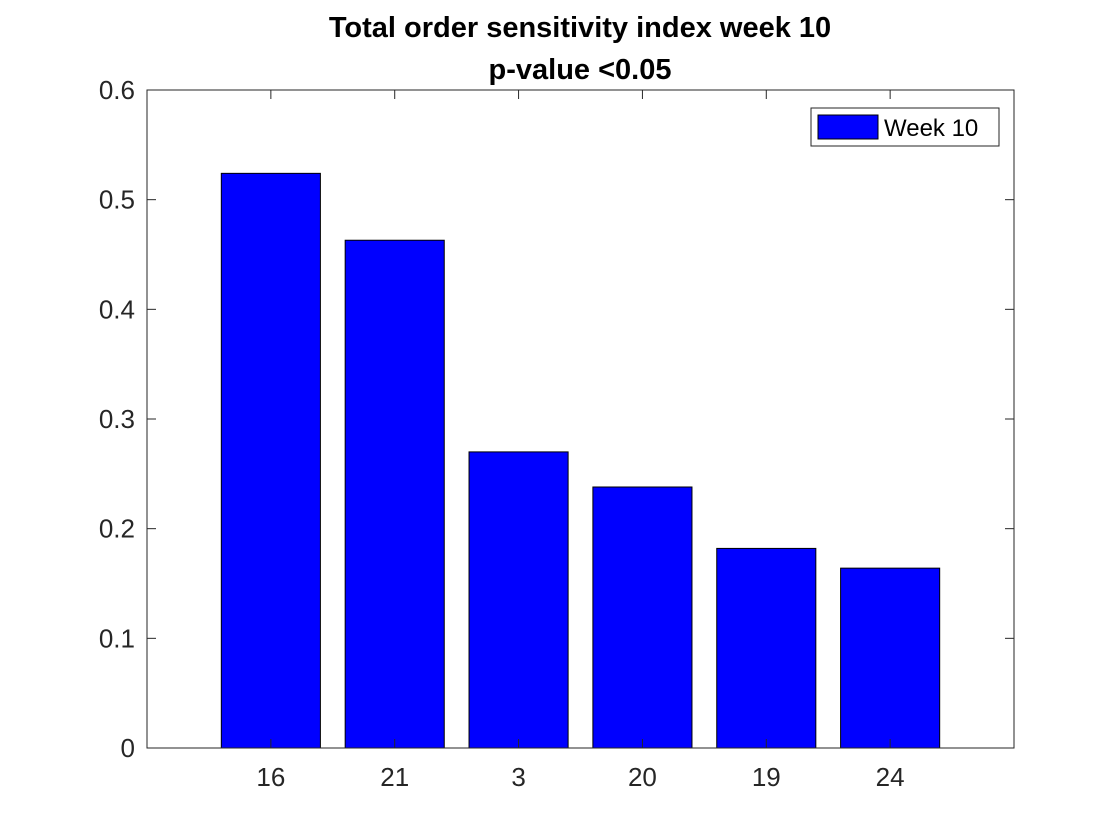 This screenshot has height=840, width=1120. Describe the element at coordinates (580, 70) in the screenshot. I see `chart-subtitle: p-value <0.05` at that location.